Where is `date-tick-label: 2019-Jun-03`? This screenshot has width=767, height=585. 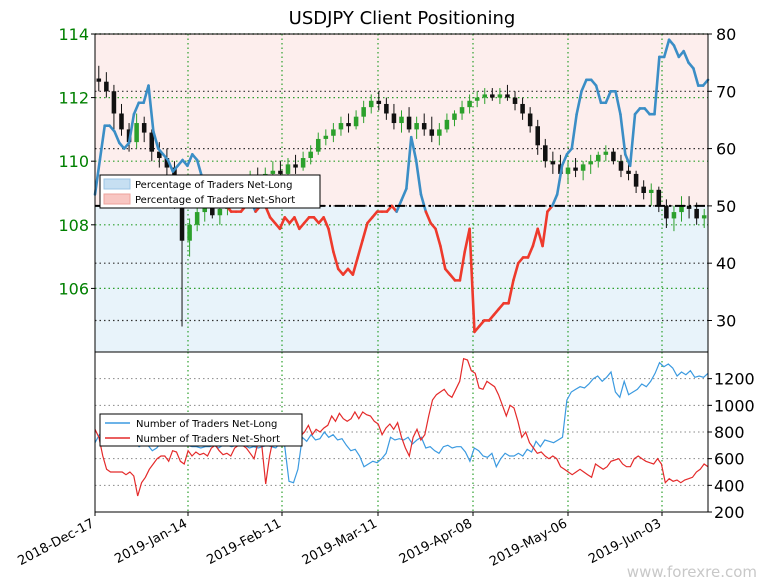 date-tick-label: 2019-Jun-03 is located at coordinates (625, 541).